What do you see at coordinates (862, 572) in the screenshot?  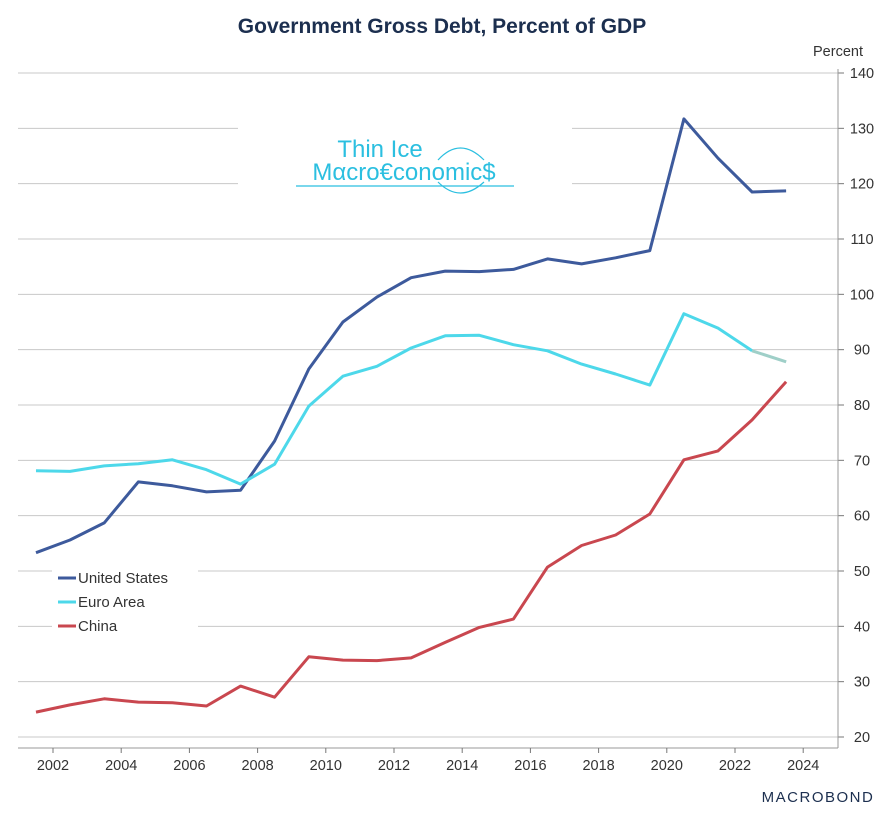 I see `y-tick-label: 50` at bounding box center [862, 572].